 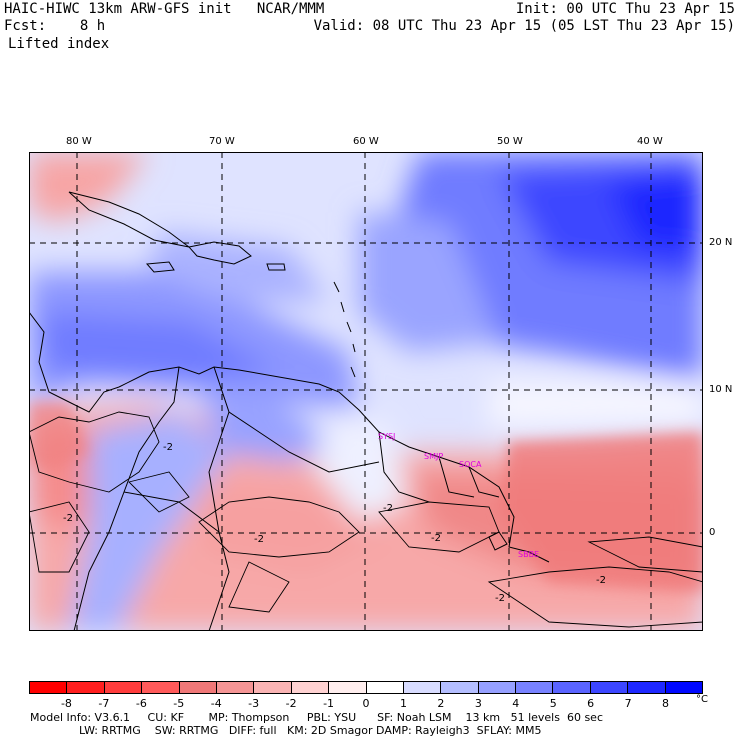 What do you see at coordinates (478, 703) in the screenshot?
I see `colorbar-tick-label: 3` at bounding box center [478, 703].